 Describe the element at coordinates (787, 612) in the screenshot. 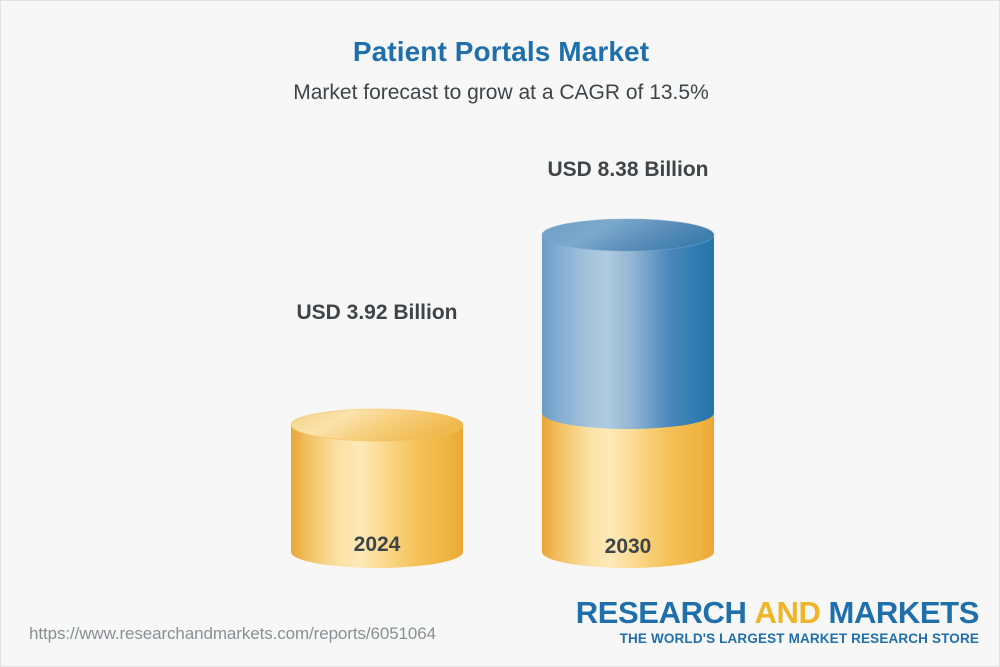

I see `brand-word-and: AND` at that location.